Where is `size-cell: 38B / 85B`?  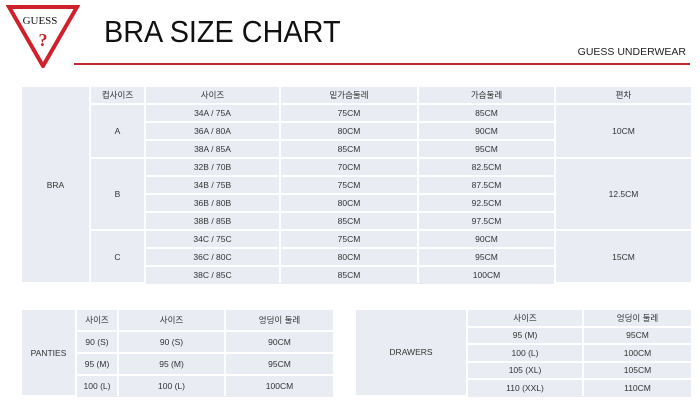 size-cell: 38B / 85B is located at coordinates (213, 221).